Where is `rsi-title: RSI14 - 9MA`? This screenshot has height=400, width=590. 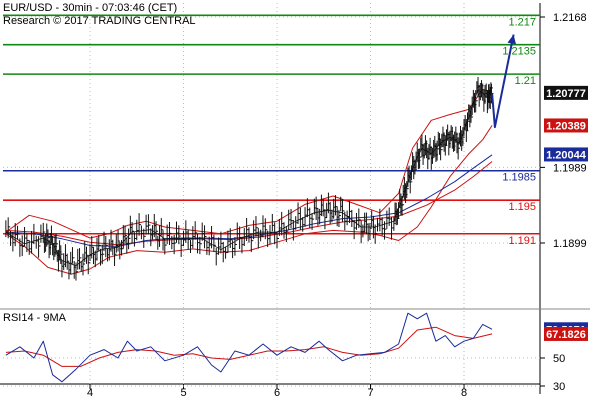 rsi-title: RSI14 - 9MA is located at coordinates (35, 318).